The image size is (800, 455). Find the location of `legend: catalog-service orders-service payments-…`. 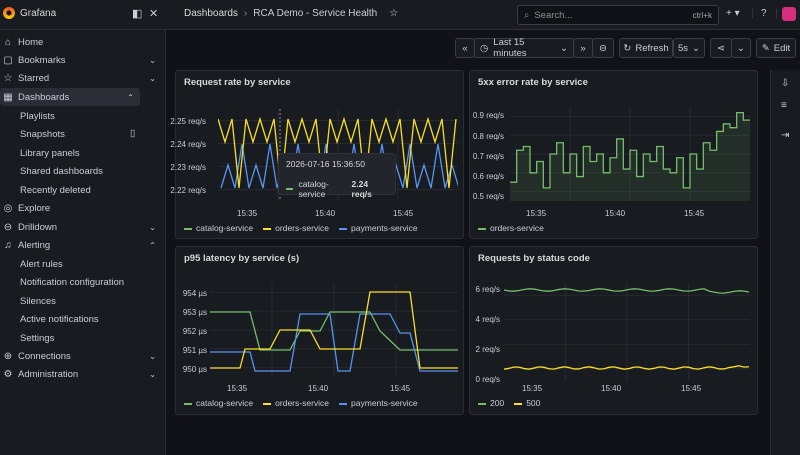

legend: catalog-service orders-service payments-… is located at coordinates (301, 228).